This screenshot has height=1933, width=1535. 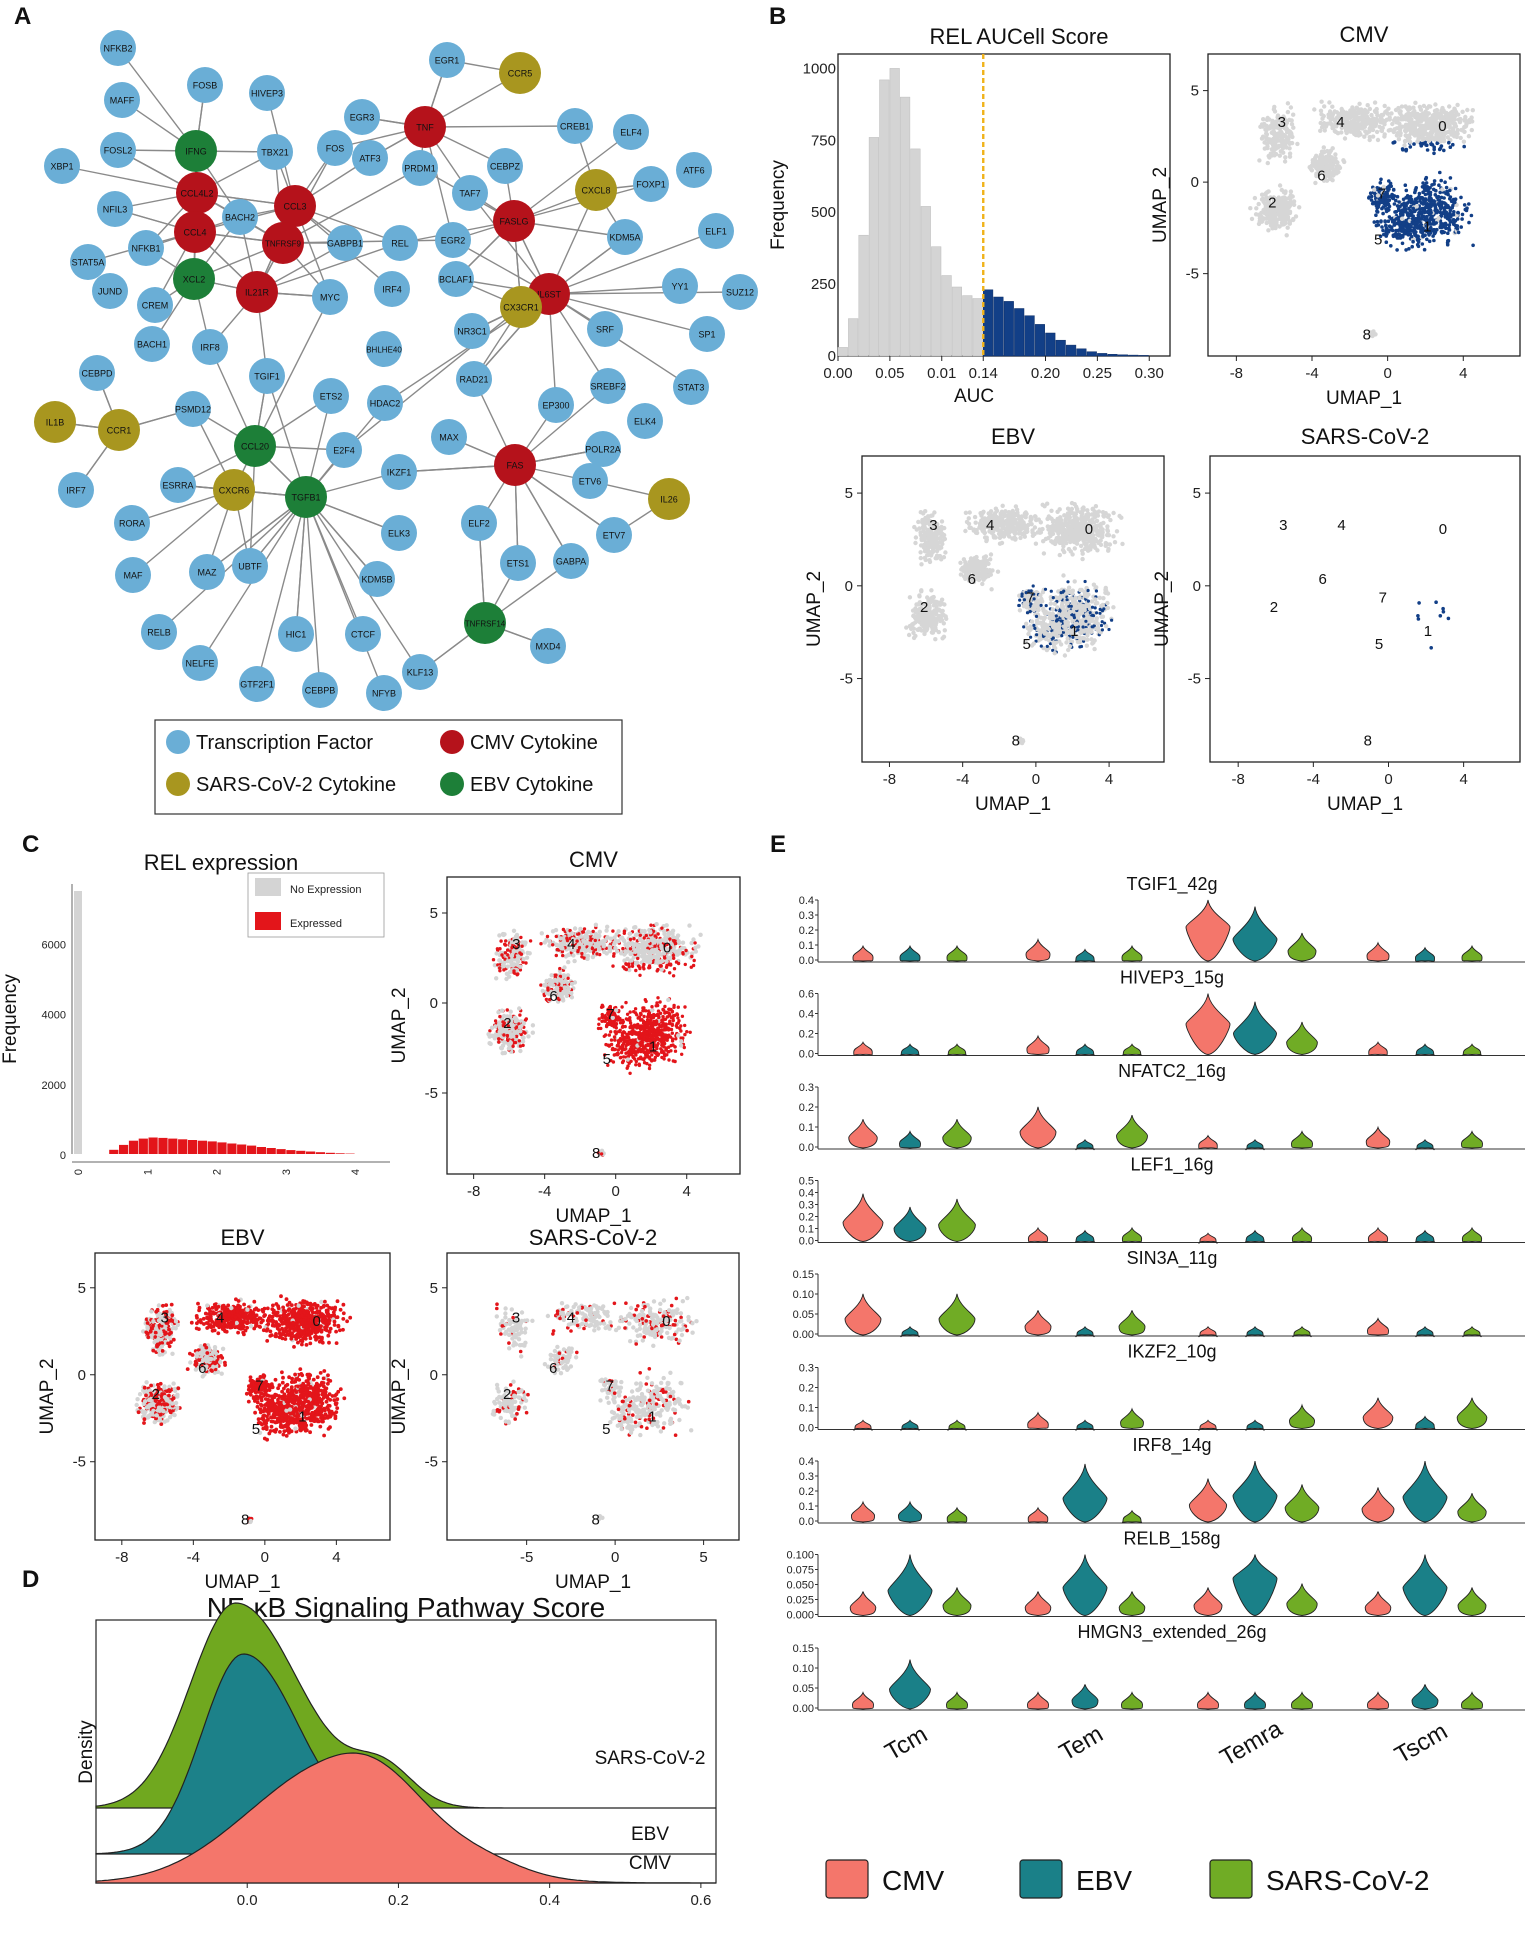 I want to click on cluster-label: 6, so click(x=1323, y=579).